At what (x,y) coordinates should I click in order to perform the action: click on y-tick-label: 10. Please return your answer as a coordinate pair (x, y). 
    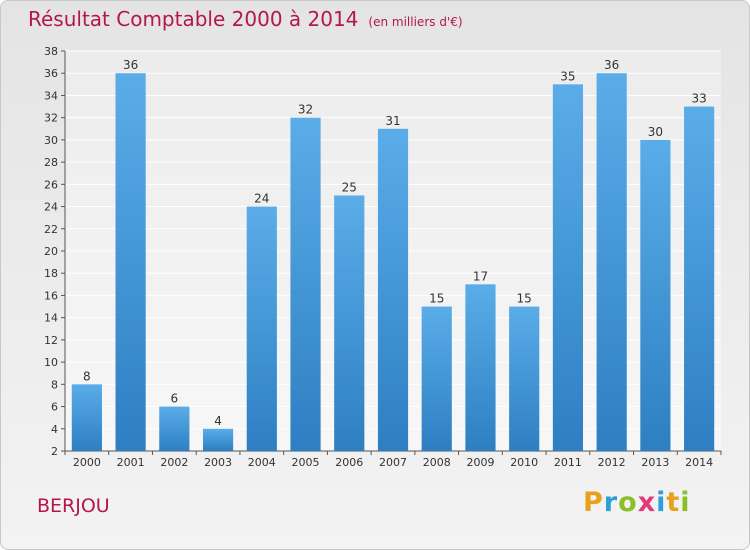
    Looking at the image, I should click on (51, 362).